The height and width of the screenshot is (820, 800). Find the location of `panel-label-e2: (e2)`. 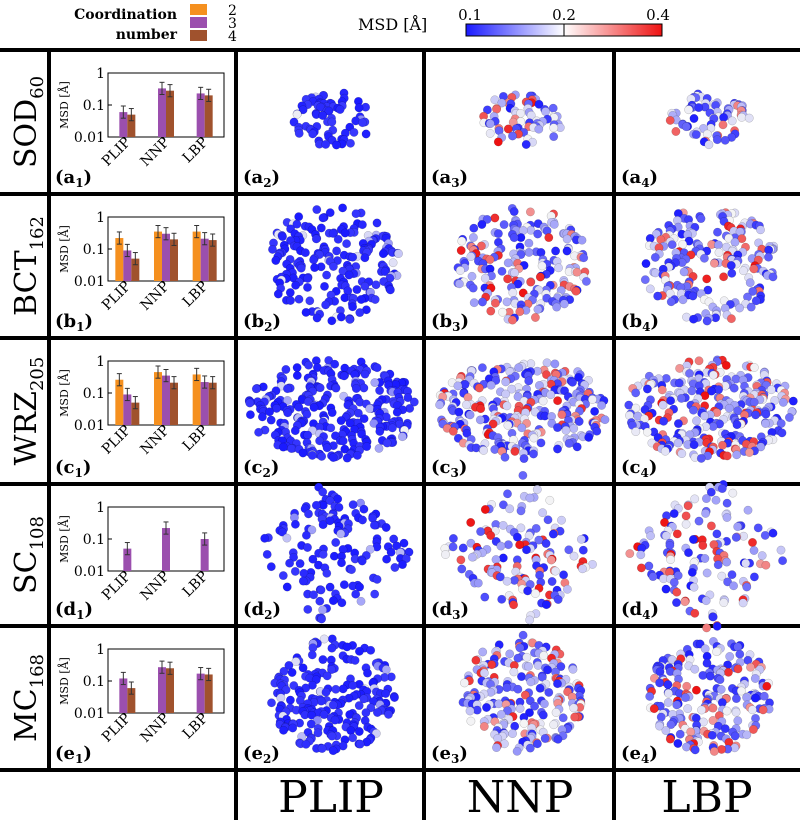

panel-label-e2: (e2) is located at coordinates (261, 754).